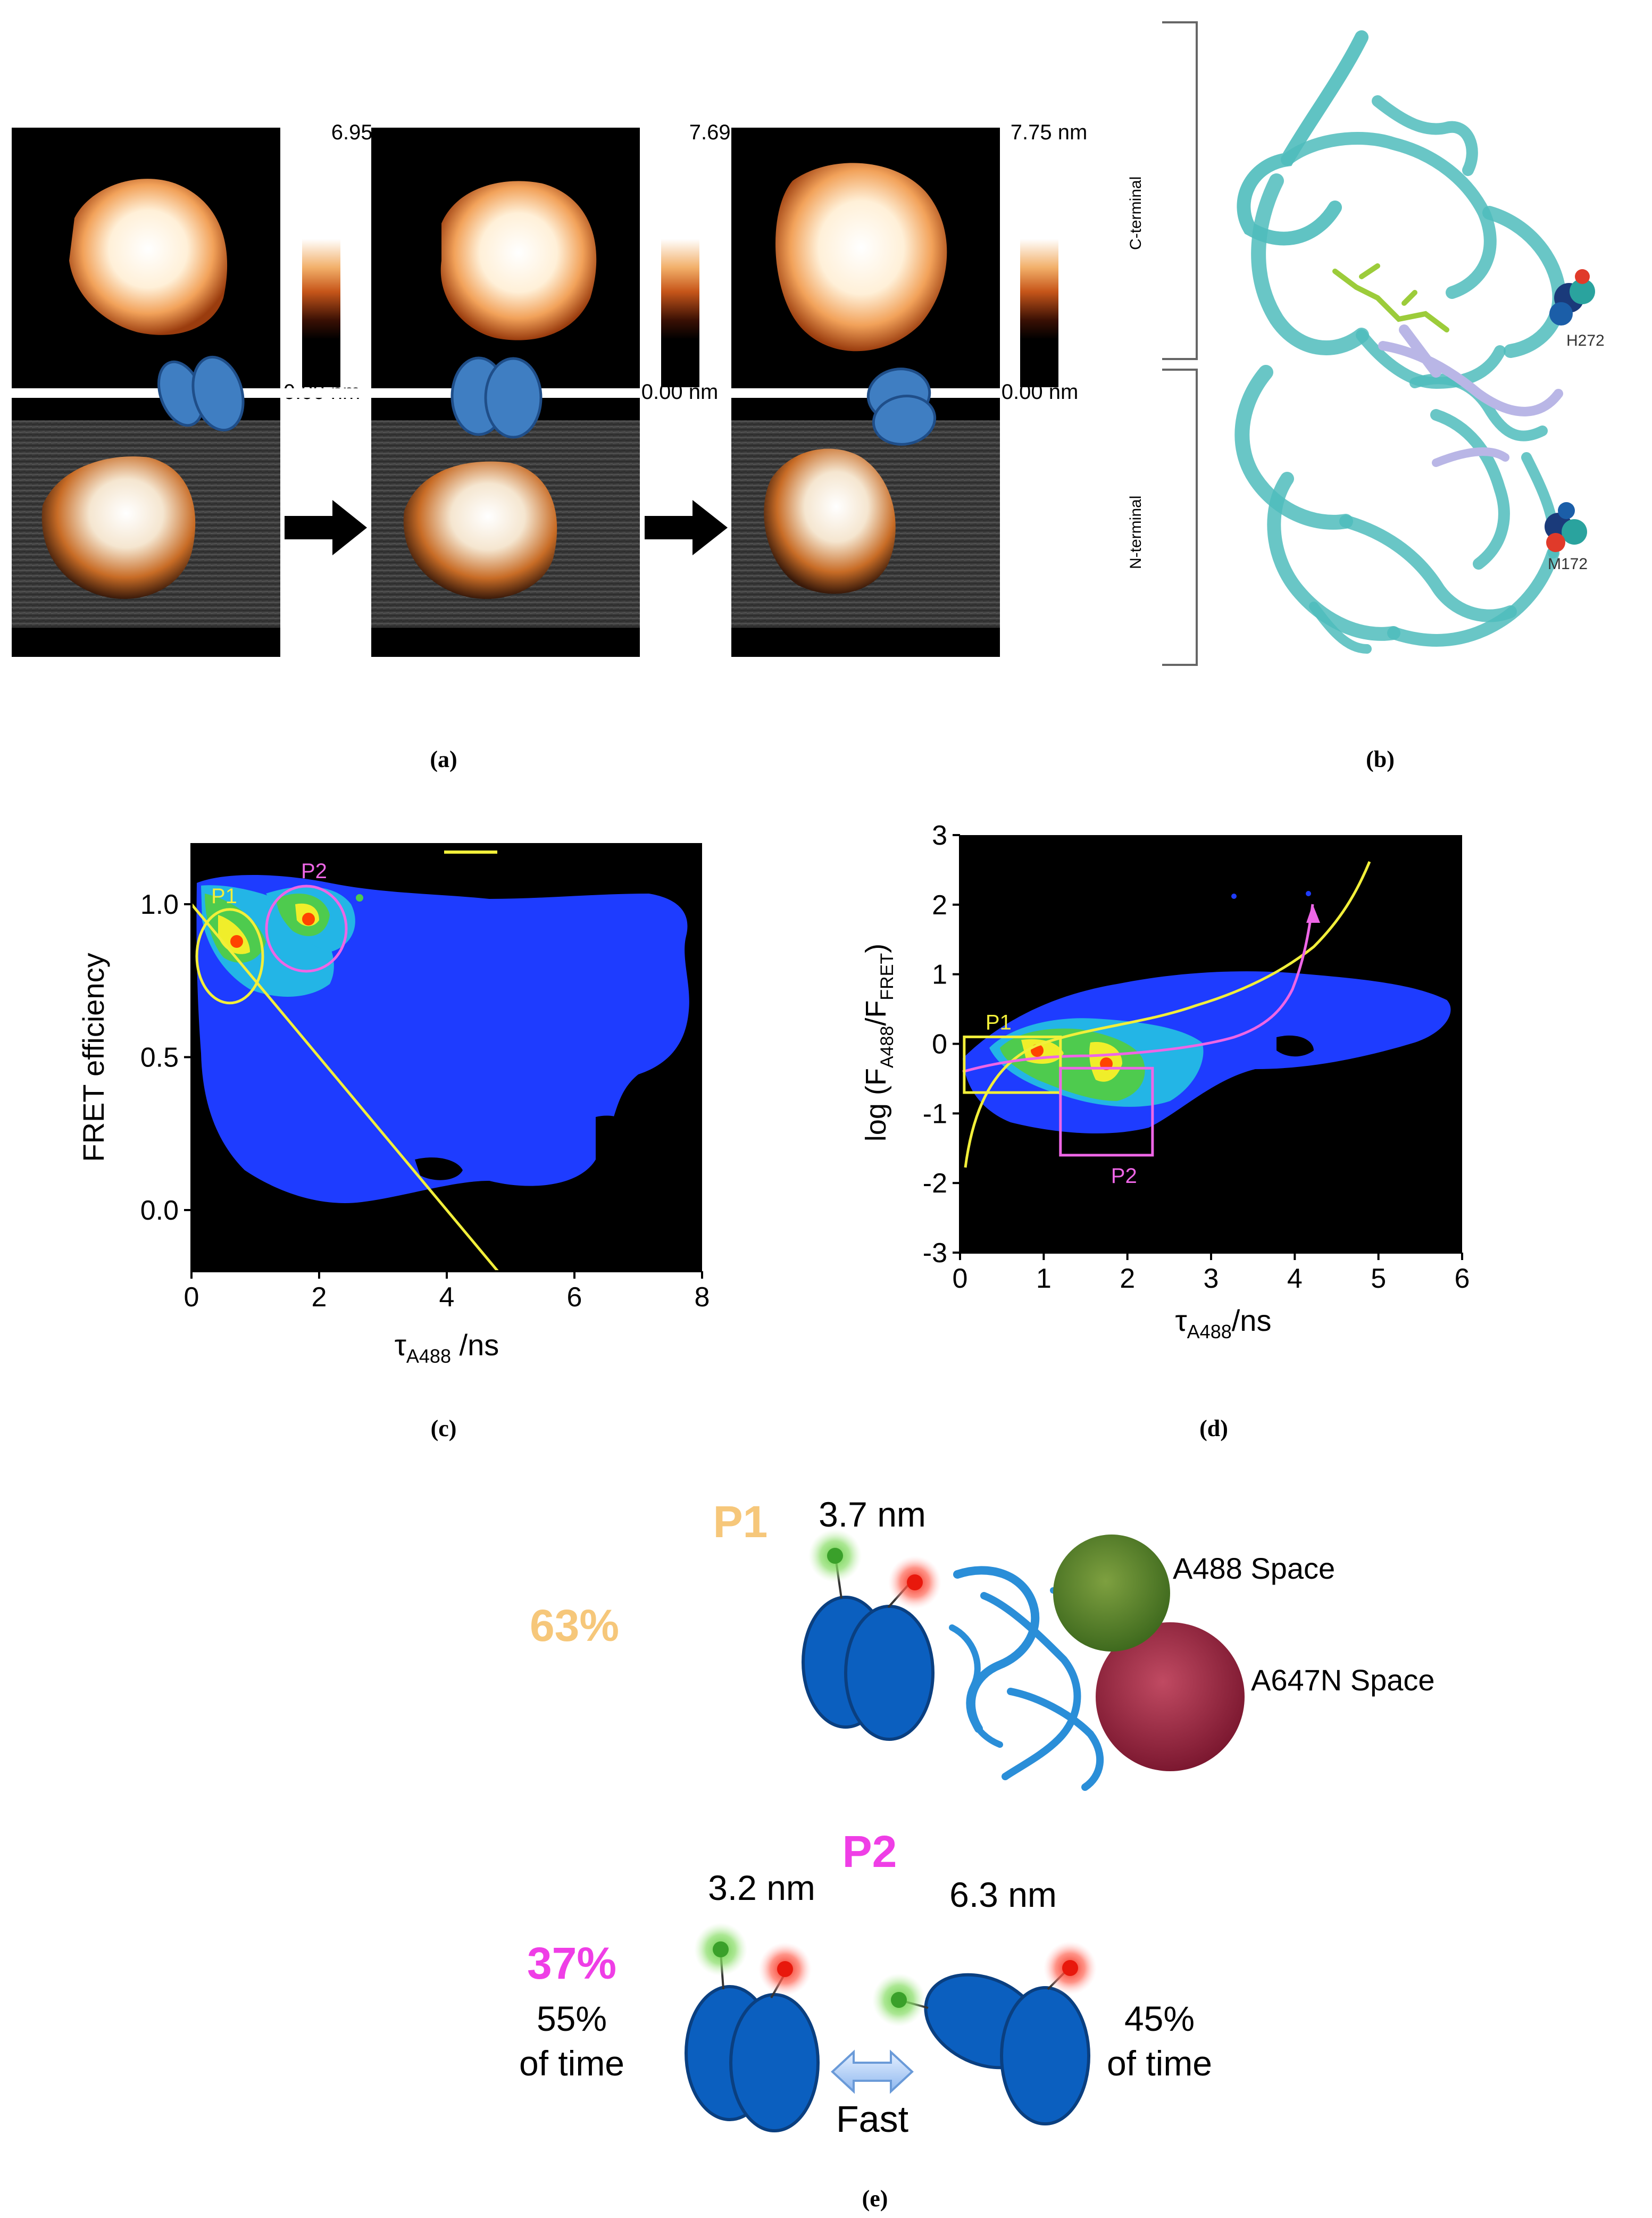 The image size is (1652, 2218). Describe the element at coordinates (935, 1113) in the screenshot. I see `d-y-tick-label: -1` at that location.